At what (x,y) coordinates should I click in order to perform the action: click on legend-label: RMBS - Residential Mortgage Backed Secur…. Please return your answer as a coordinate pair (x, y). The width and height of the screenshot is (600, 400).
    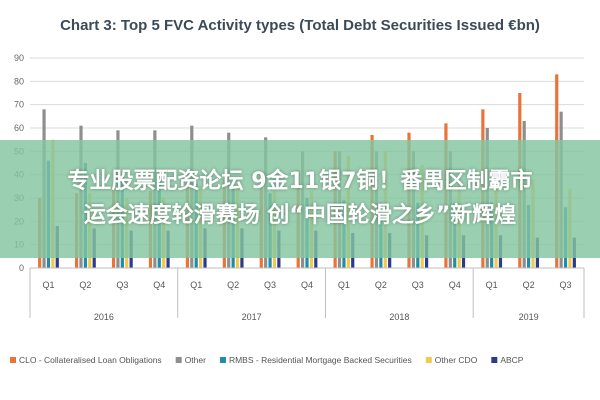
    Looking at the image, I should click on (320, 360).